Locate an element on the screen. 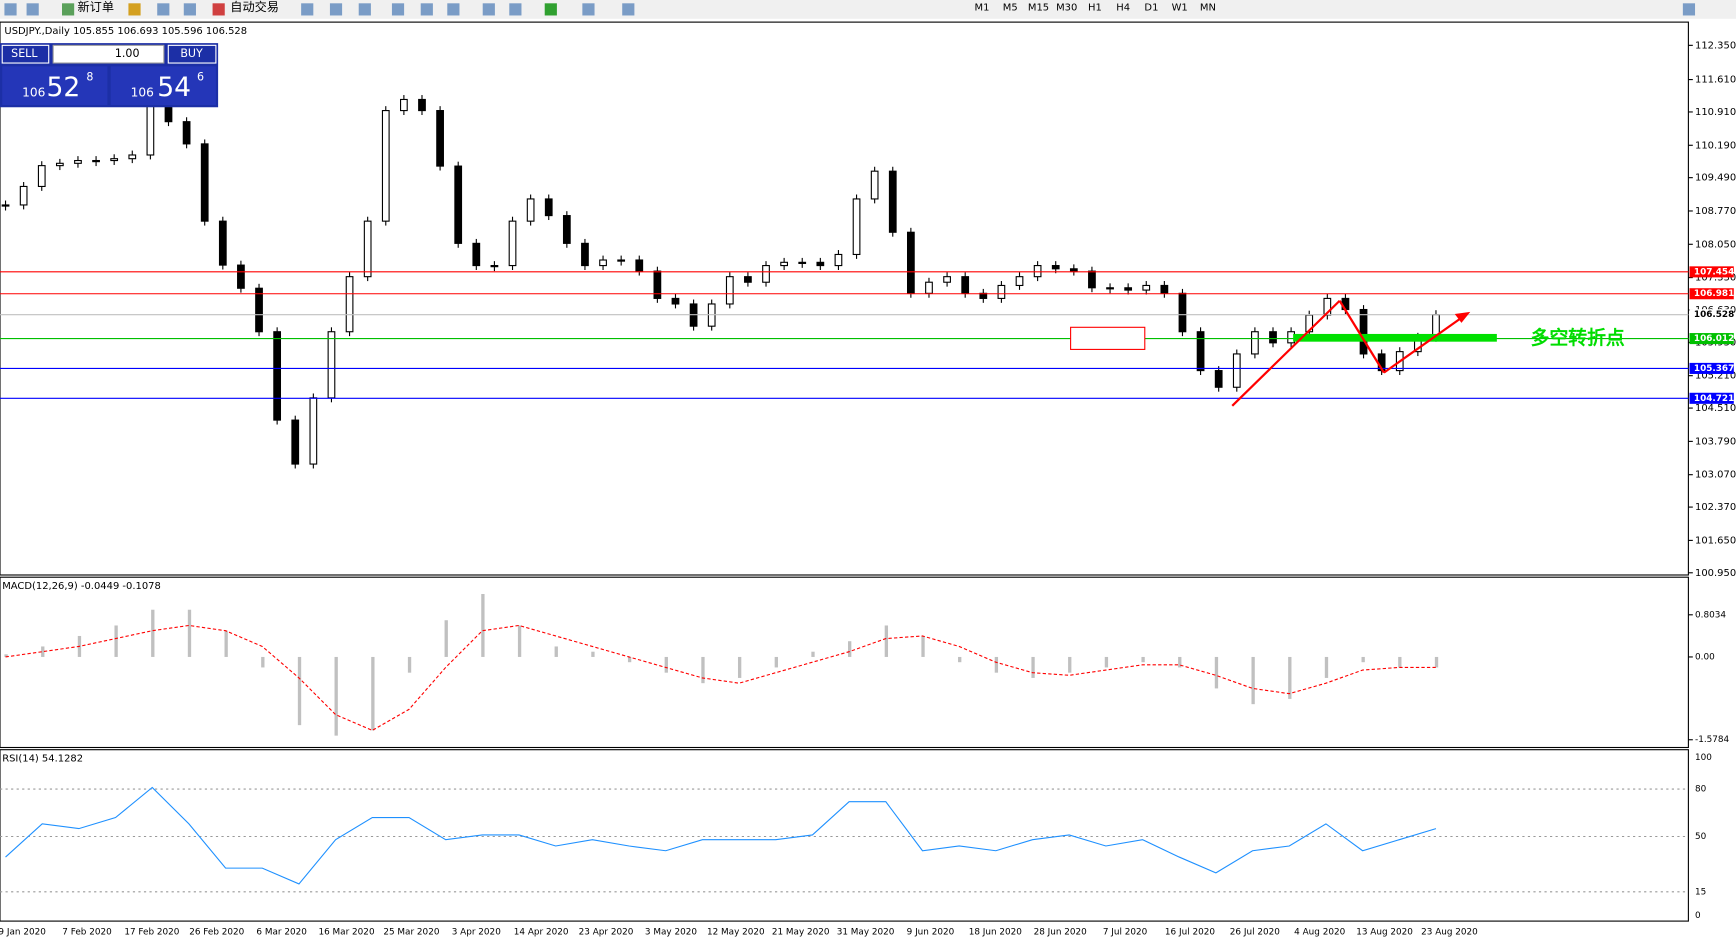  sell-button is located at coordinates (25, 54).